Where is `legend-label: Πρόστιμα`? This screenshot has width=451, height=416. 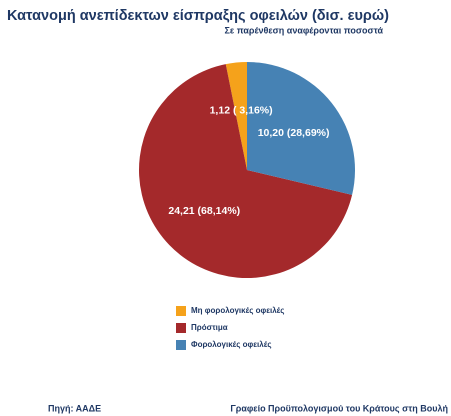
legend-label: Πρόστιμα is located at coordinates (209, 327).